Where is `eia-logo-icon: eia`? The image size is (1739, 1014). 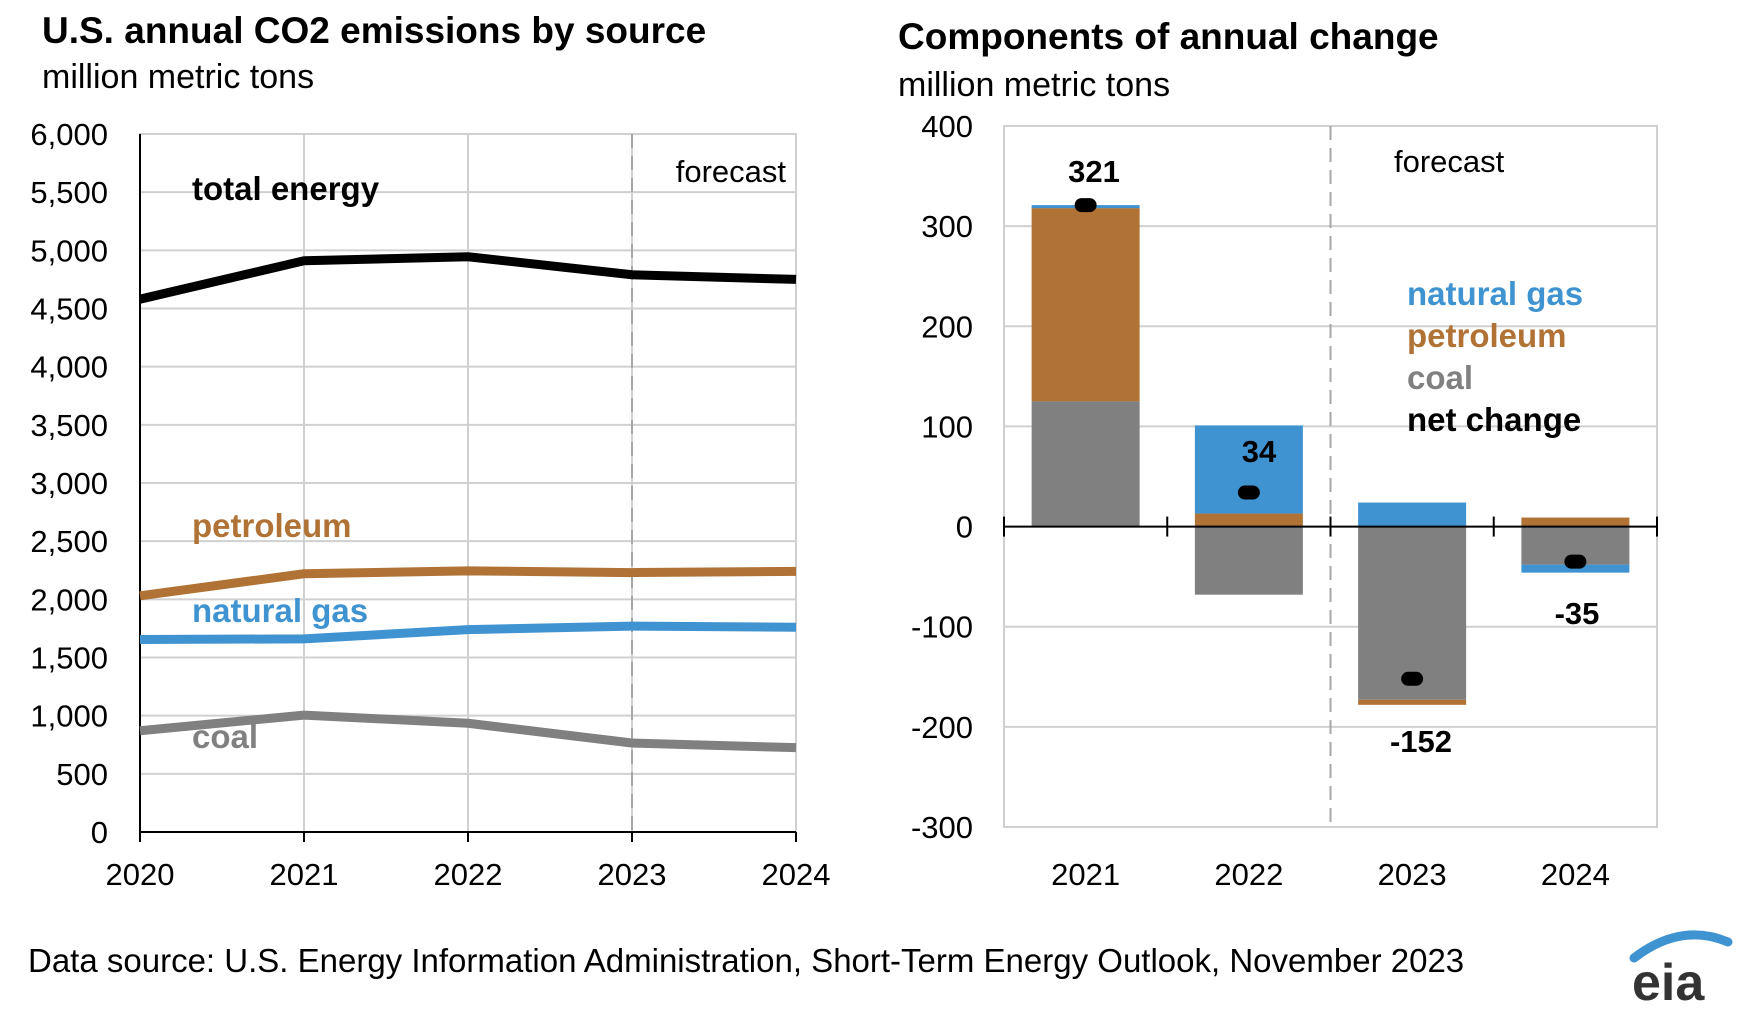 eia-logo-icon: eia is located at coordinates (1681, 969).